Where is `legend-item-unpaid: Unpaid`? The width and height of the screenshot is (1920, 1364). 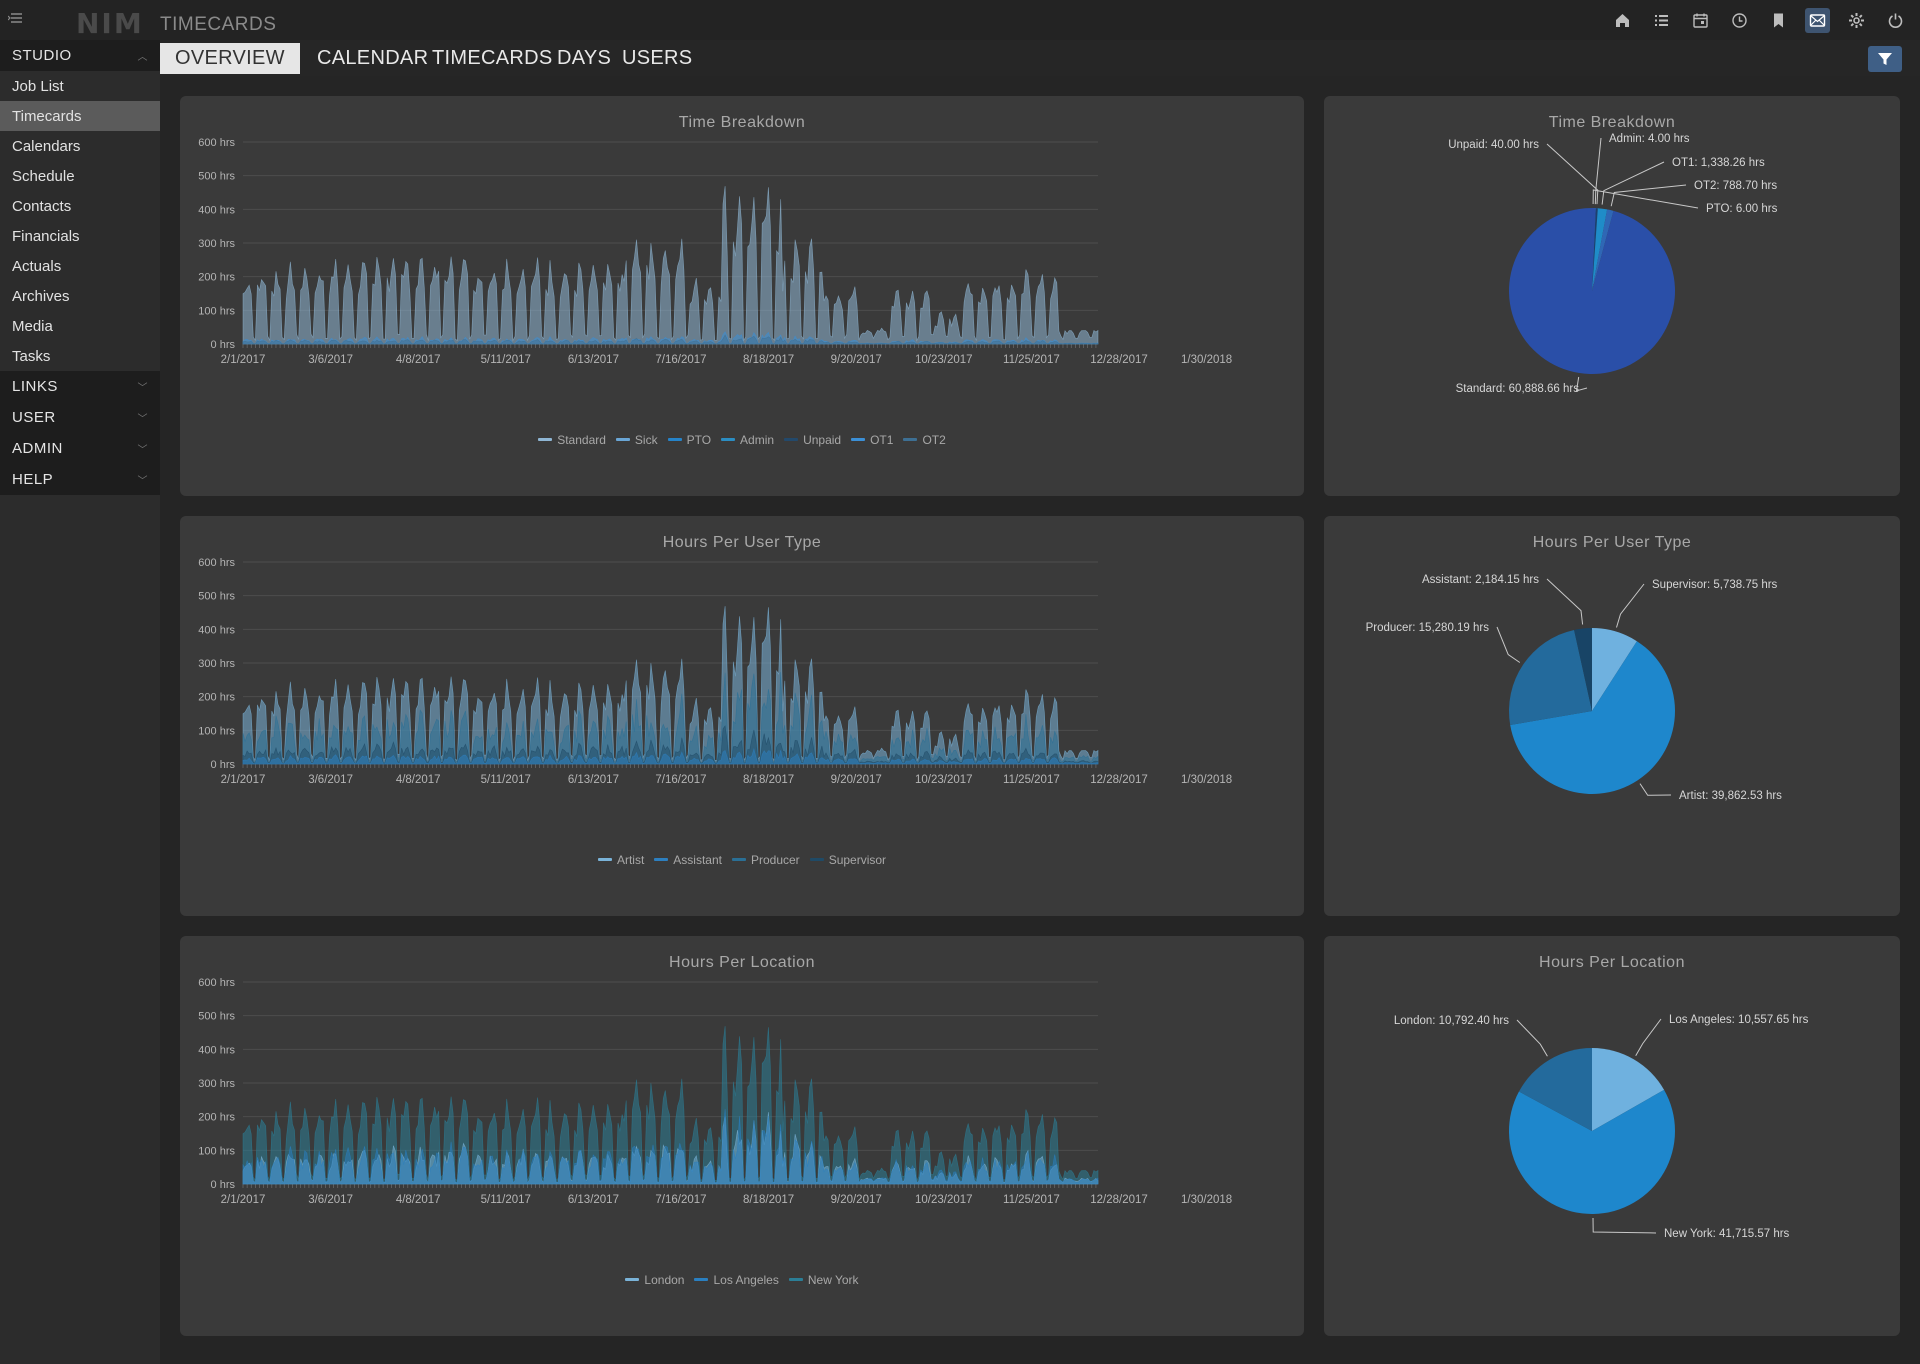
legend-item-unpaid: Unpaid is located at coordinates (812, 440).